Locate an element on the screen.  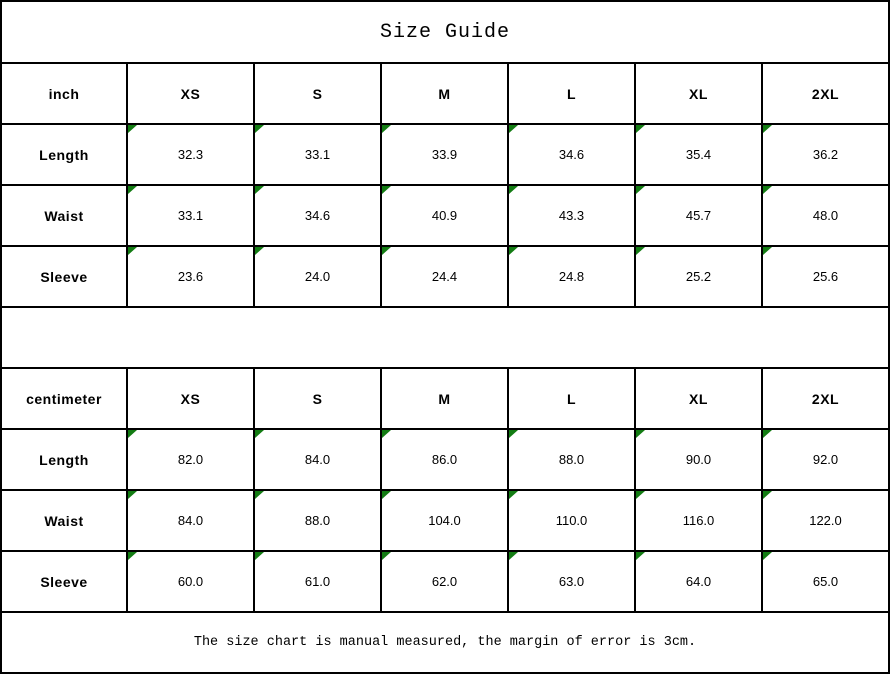
cell-inch-length-2xl: 36.2 is located at coordinates (825, 154).